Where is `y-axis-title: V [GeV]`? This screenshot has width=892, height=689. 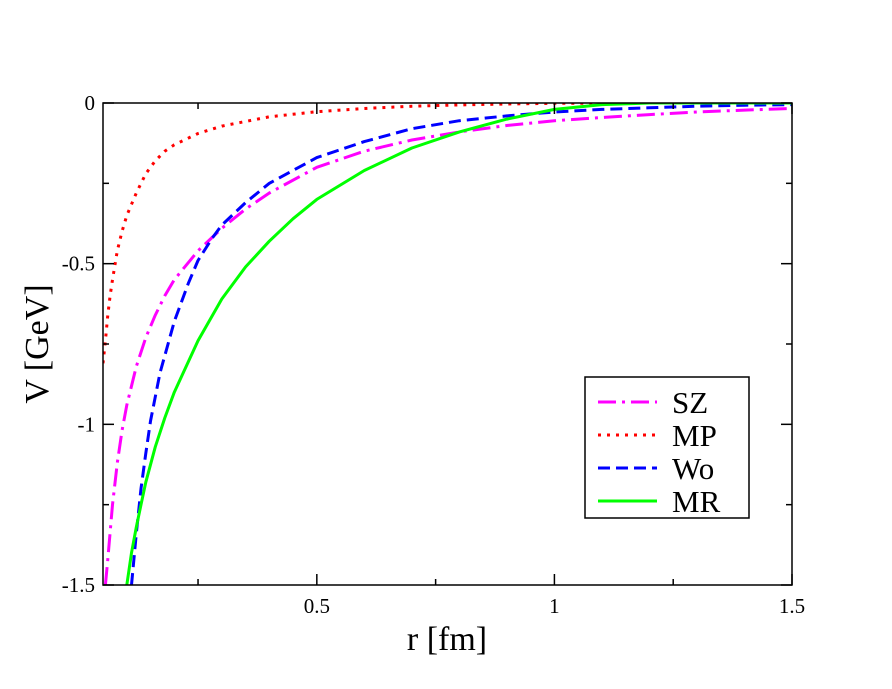
y-axis-title: V [GeV] is located at coordinates (37, 343).